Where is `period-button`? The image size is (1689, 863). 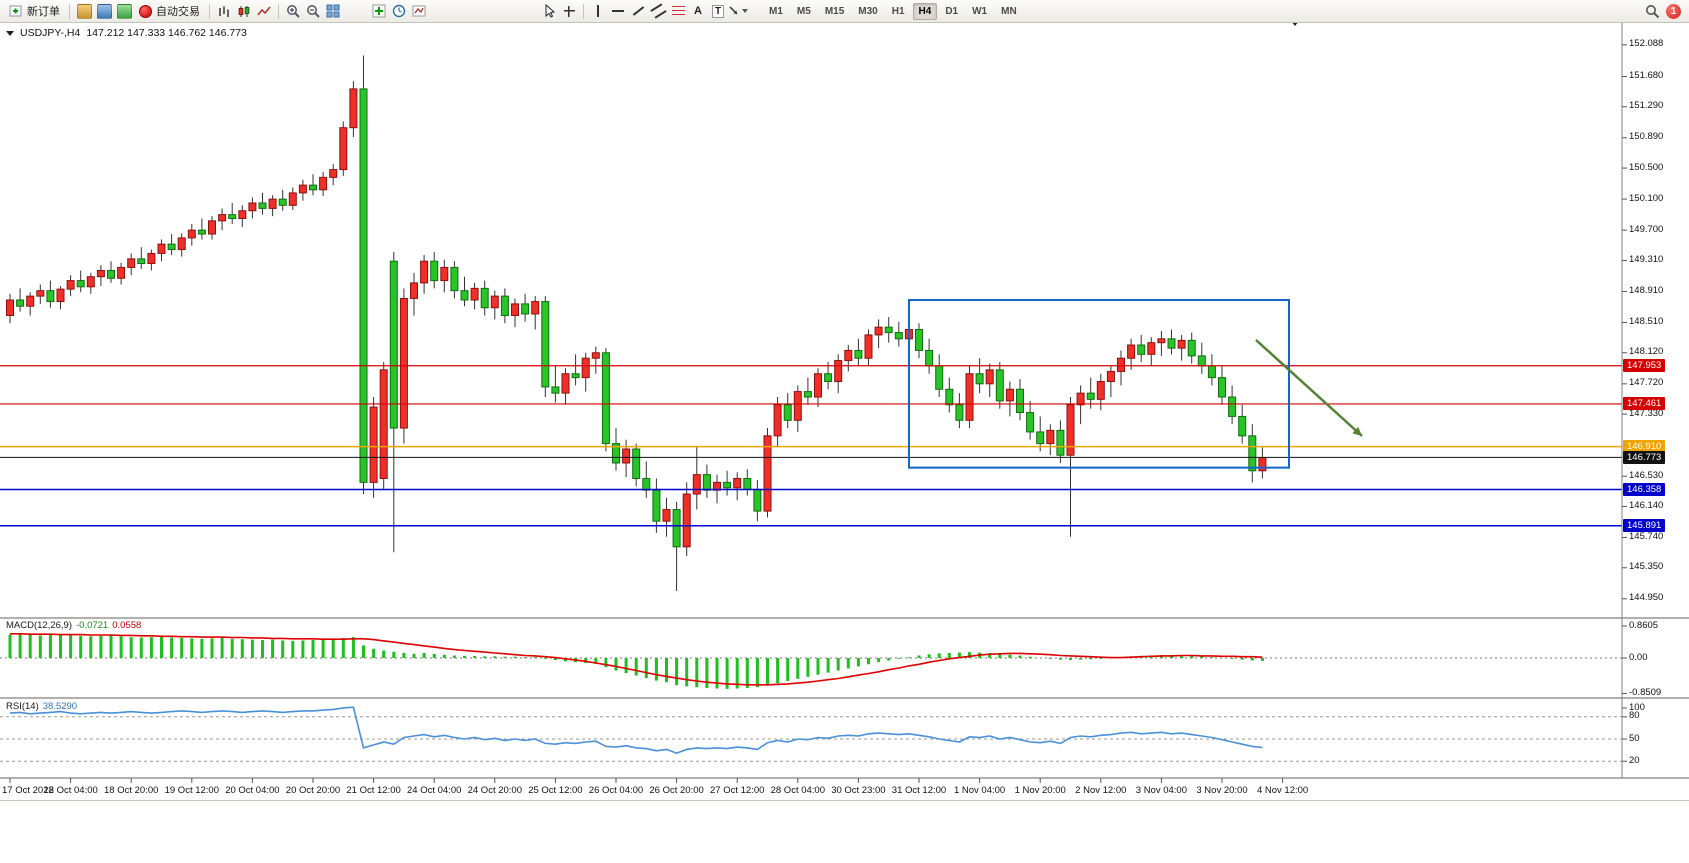 period-button is located at coordinates (399, 11).